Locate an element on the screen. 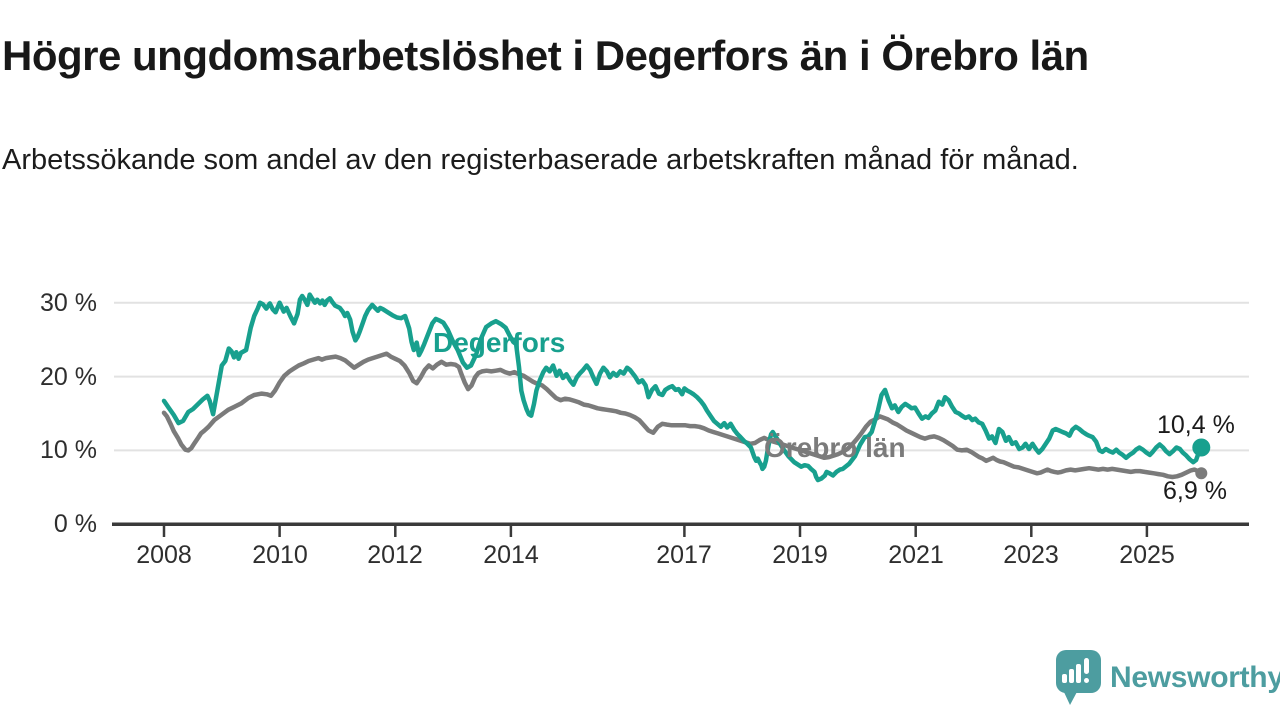 Image resolution: width=1280 pixels, height=720 pixels. series-line-orebro-lan is located at coordinates (682, 415).